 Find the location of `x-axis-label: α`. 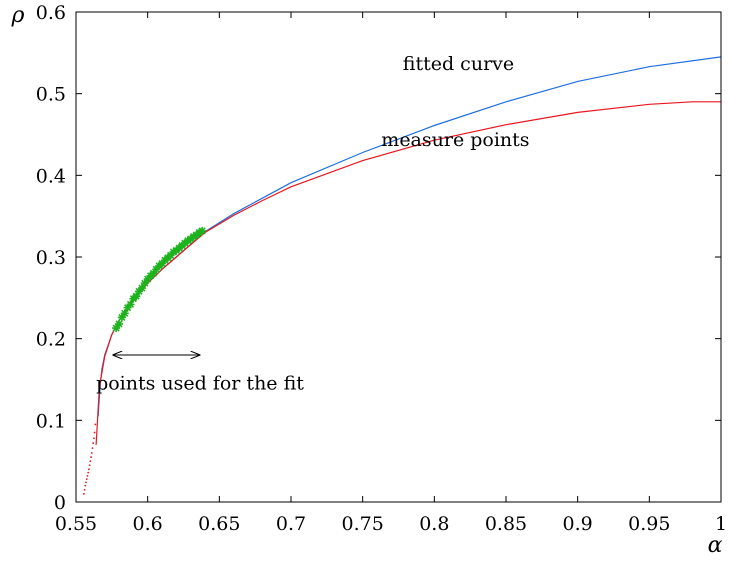

x-axis-label: α is located at coordinates (715, 545).